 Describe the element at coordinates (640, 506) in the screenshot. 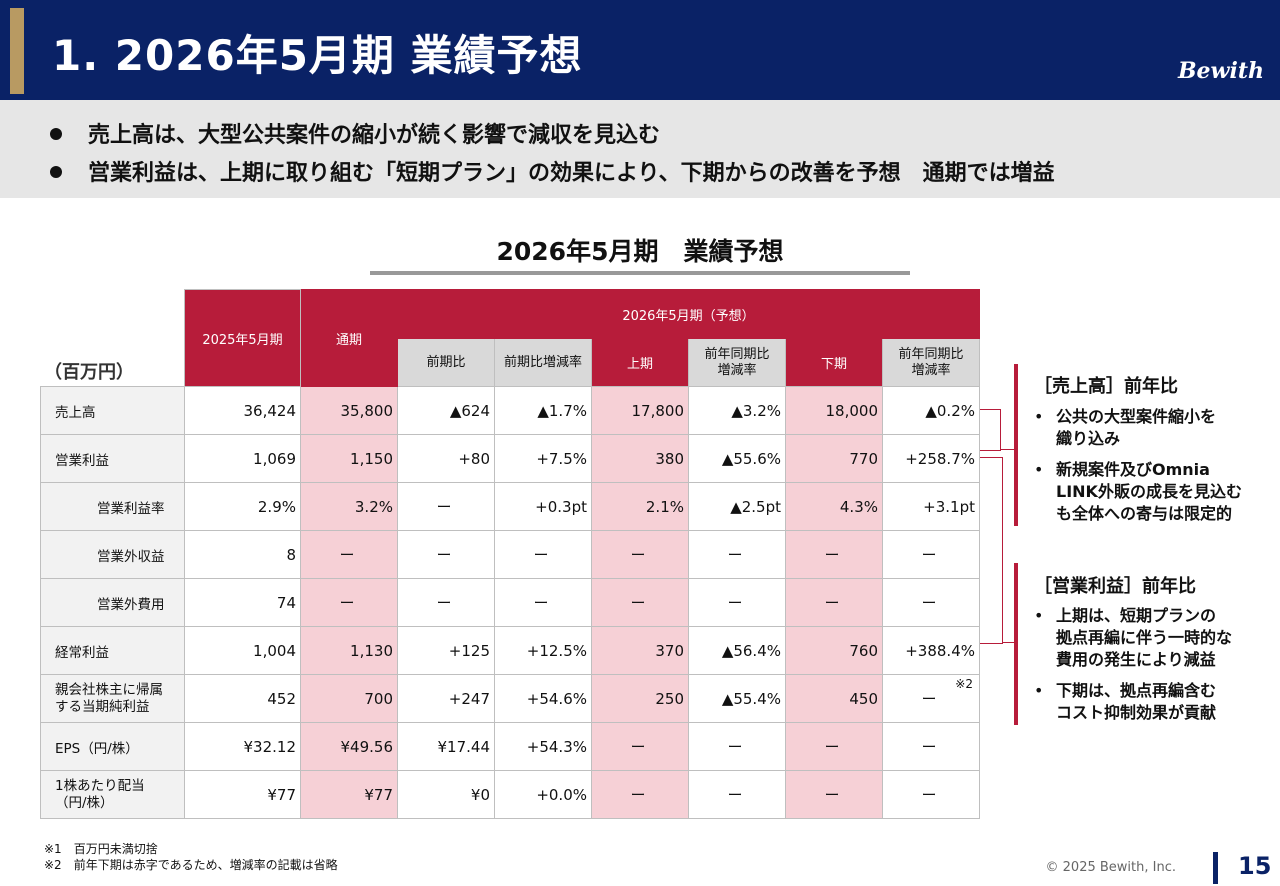

I see `cell-h1: 2.1%` at that location.